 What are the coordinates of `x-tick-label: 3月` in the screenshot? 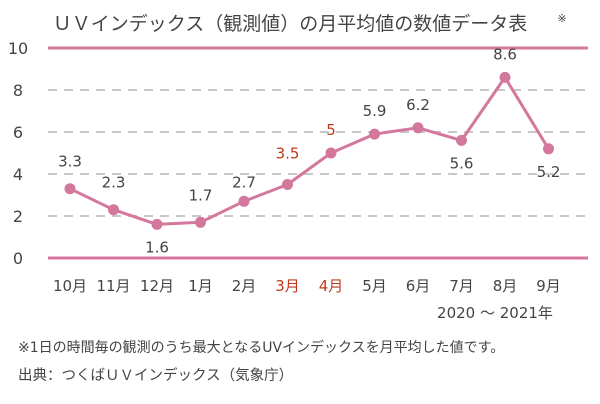 It's located at (287, 286).